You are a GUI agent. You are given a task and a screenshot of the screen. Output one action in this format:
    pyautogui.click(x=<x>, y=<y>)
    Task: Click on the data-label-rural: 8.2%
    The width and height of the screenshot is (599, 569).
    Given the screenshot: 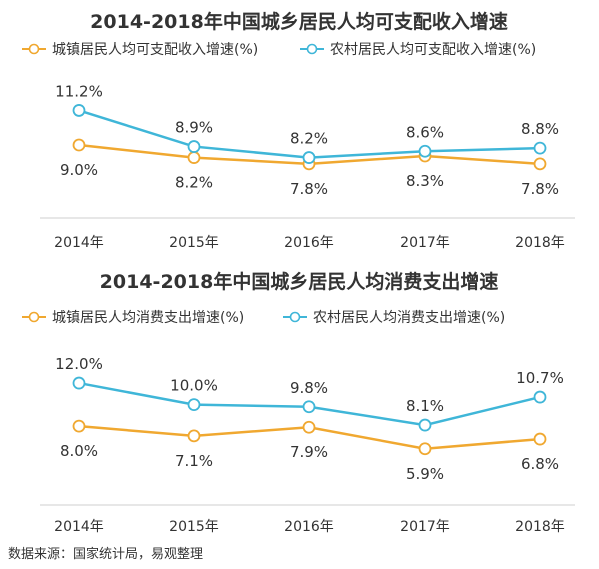 What is the action you would take?
    pyautogui.click(x=309, y=139)
    